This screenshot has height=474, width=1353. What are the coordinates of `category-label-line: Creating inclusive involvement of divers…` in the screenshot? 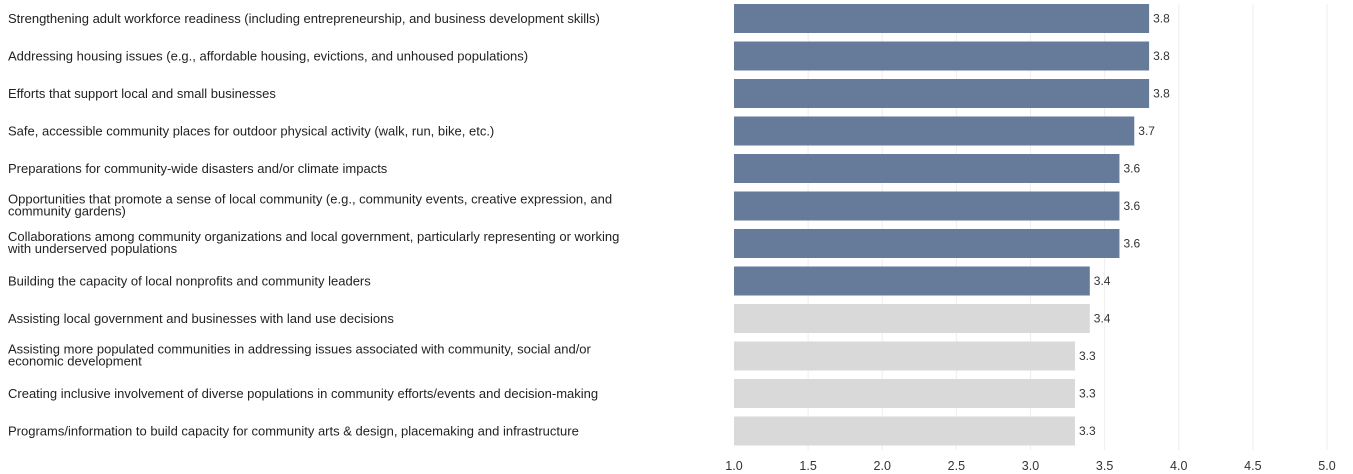 It's located at (303, 393).